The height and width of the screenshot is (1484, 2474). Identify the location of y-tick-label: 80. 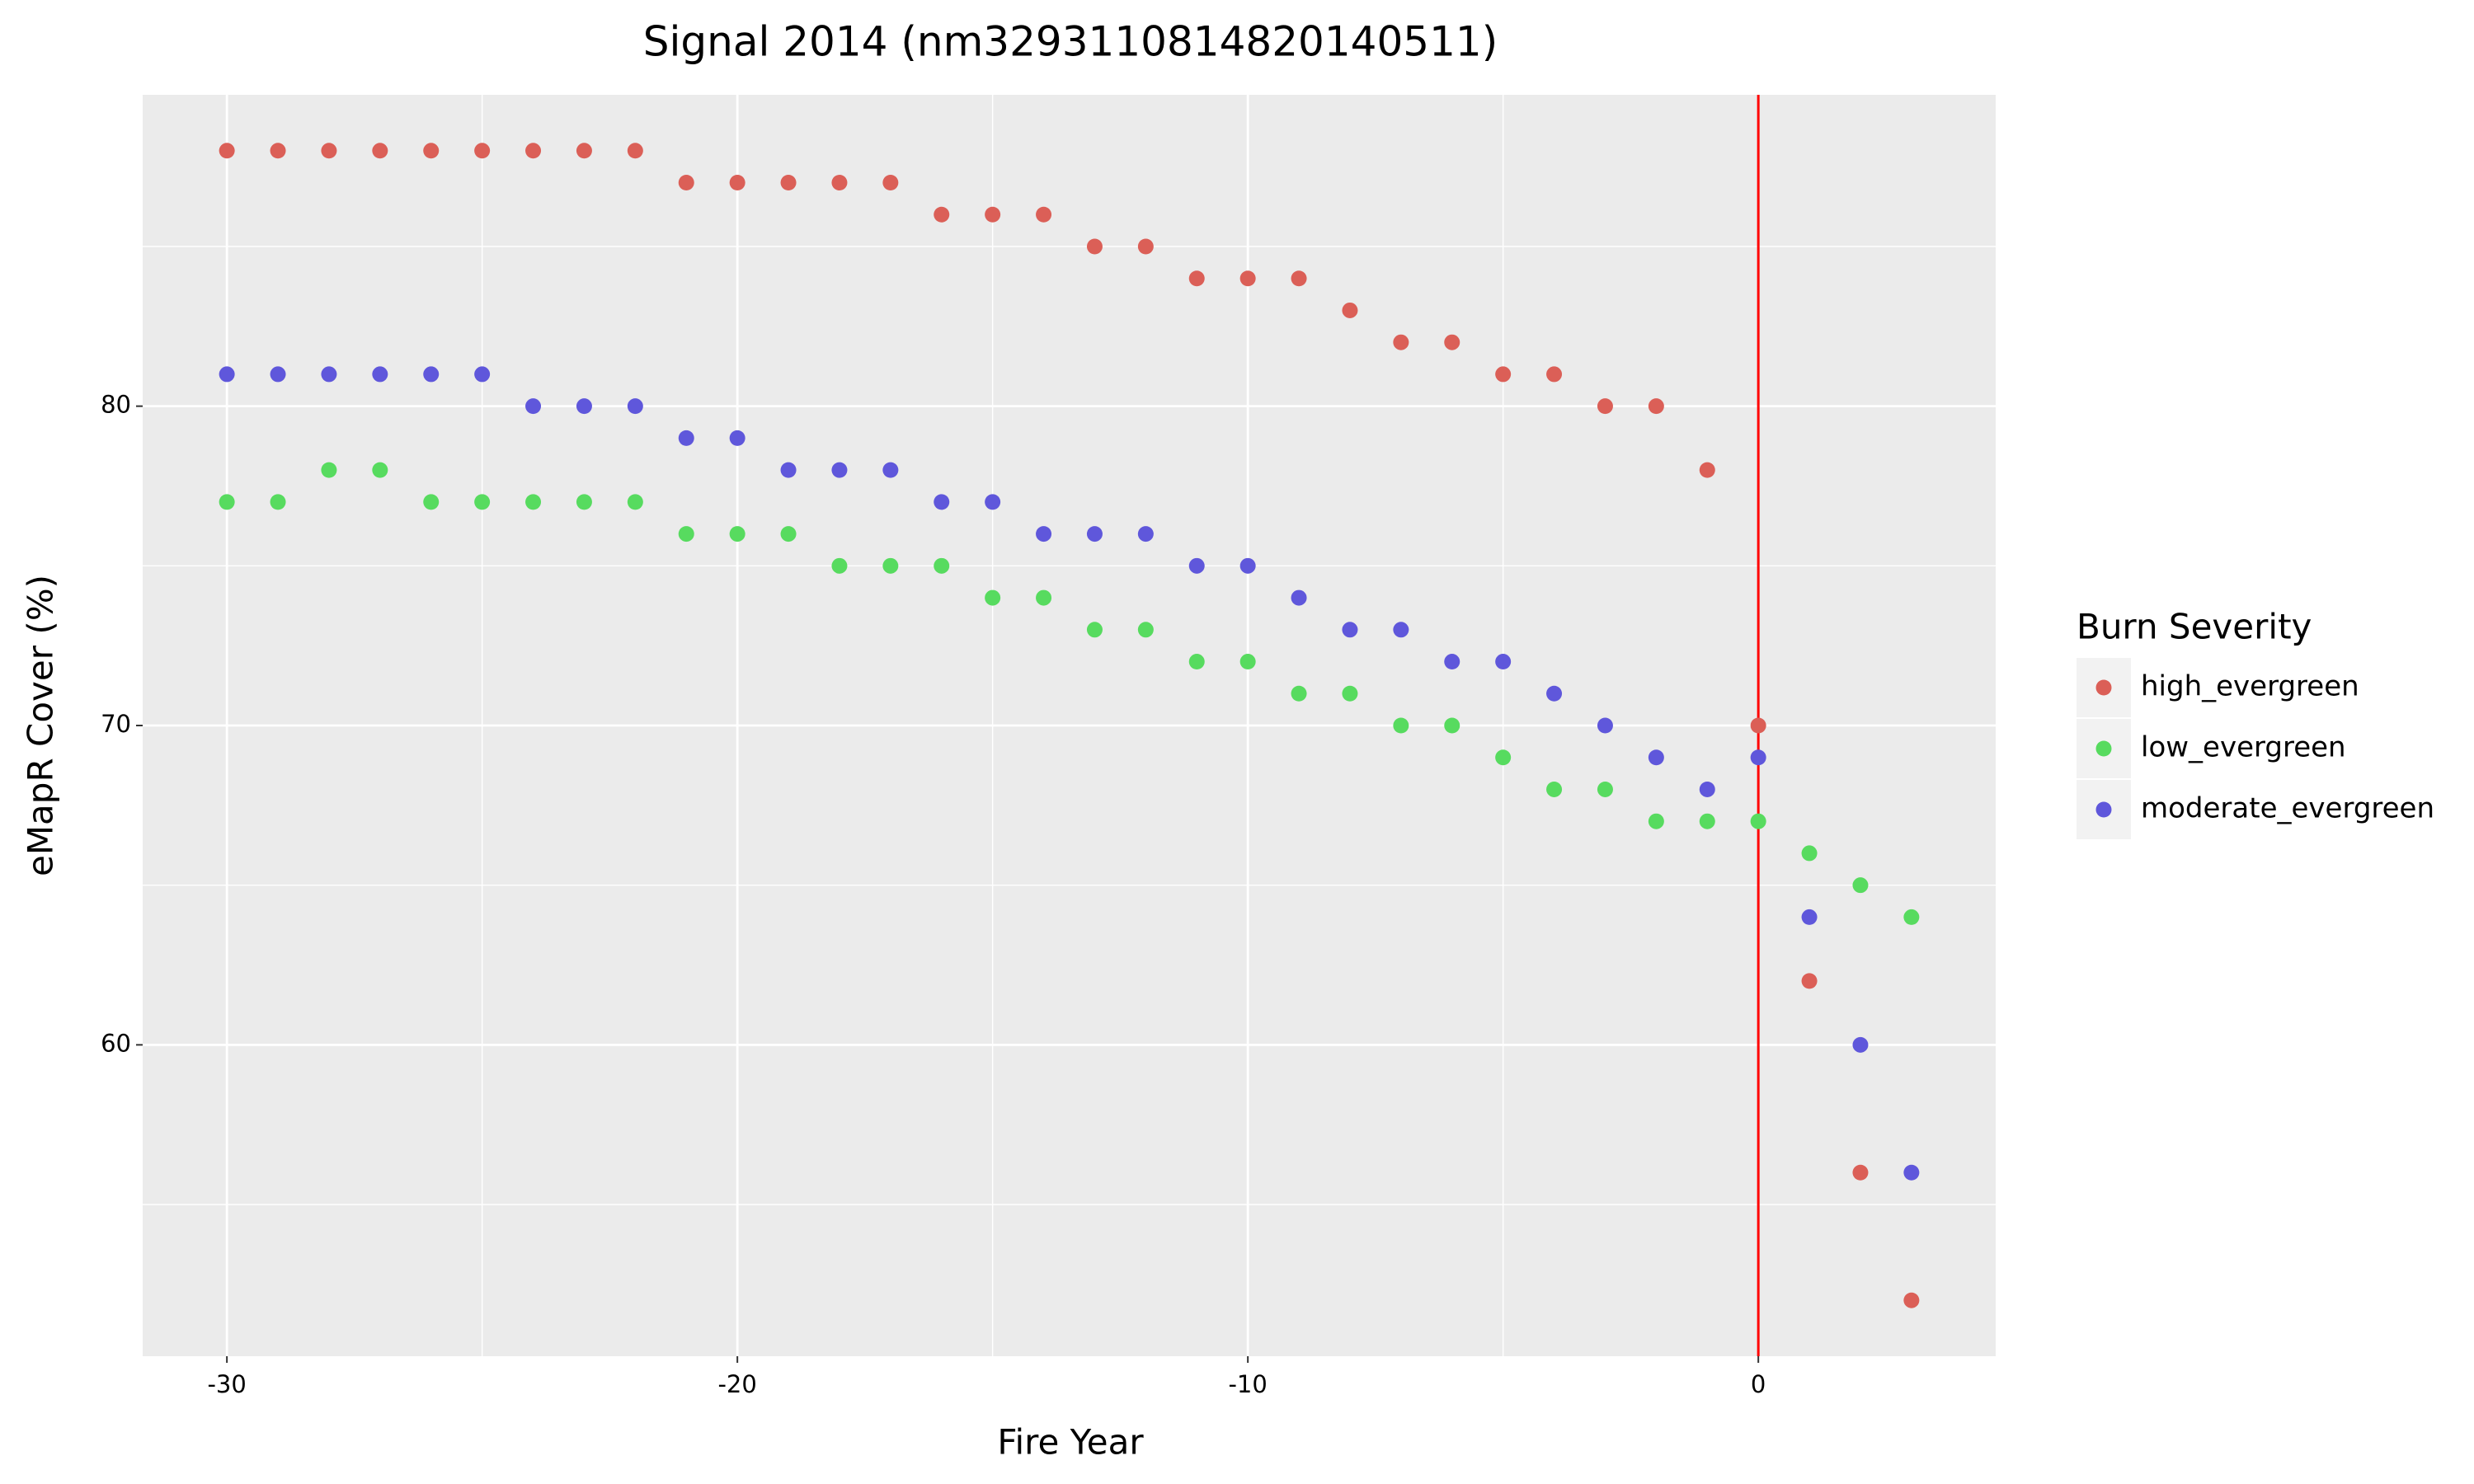
(116, 405).